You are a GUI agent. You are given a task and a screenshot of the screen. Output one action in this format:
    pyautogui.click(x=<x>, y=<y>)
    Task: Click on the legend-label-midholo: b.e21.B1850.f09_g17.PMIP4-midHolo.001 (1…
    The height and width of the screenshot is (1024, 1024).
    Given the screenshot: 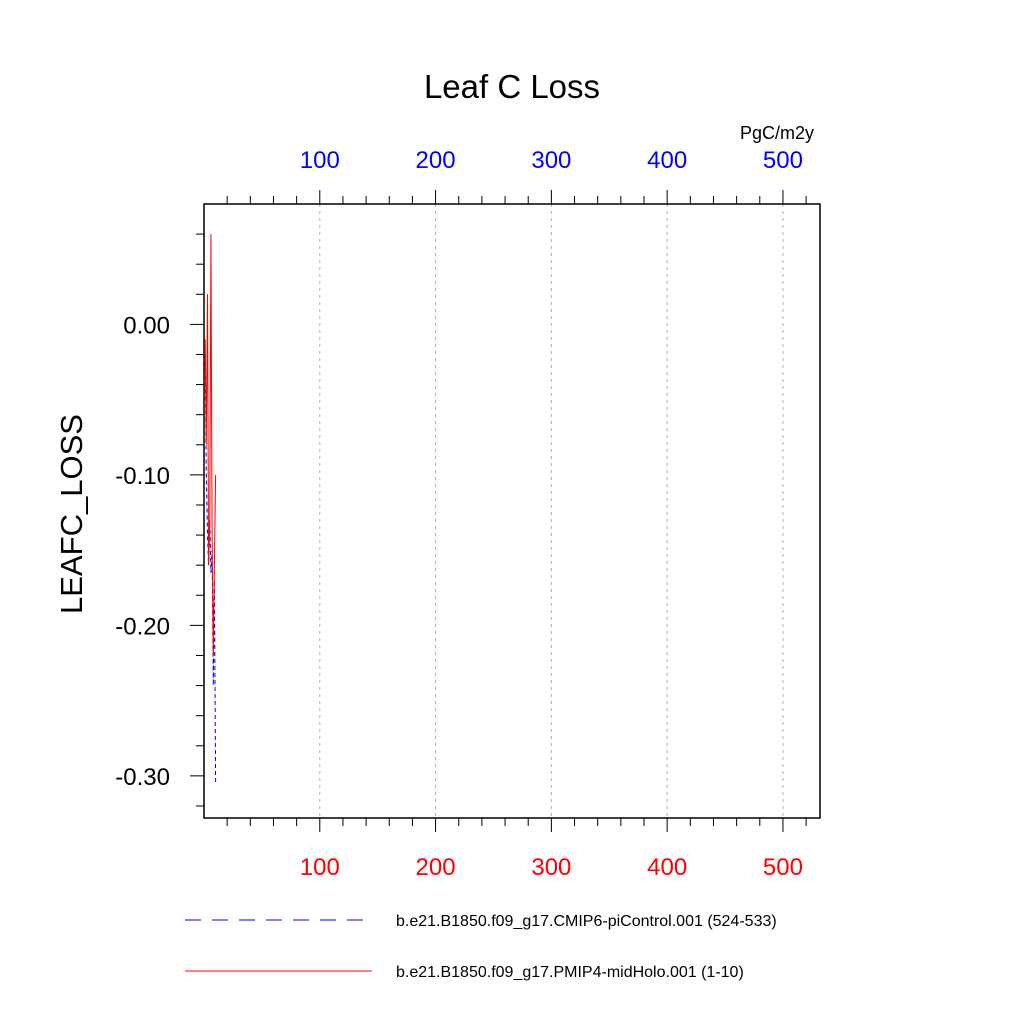 What is the action you would take?
    pyautogui.click(x=570, y=972)
    